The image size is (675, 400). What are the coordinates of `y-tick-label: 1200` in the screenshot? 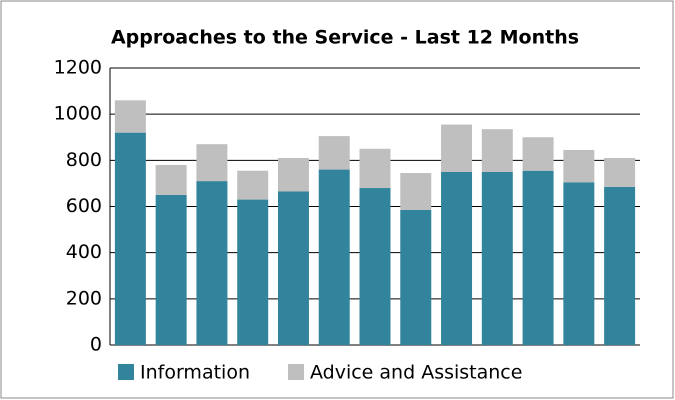 It's located at (78, 68).